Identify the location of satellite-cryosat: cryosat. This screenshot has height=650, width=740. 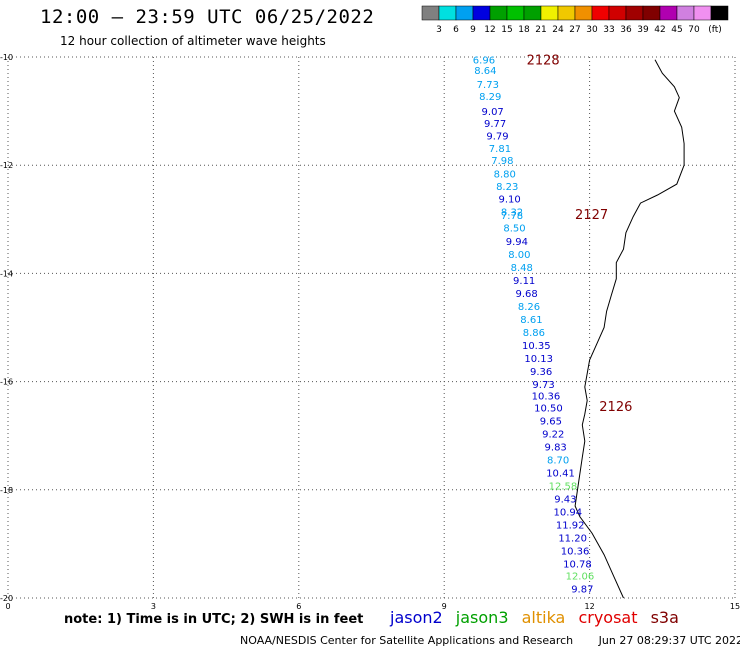
(608, 617).